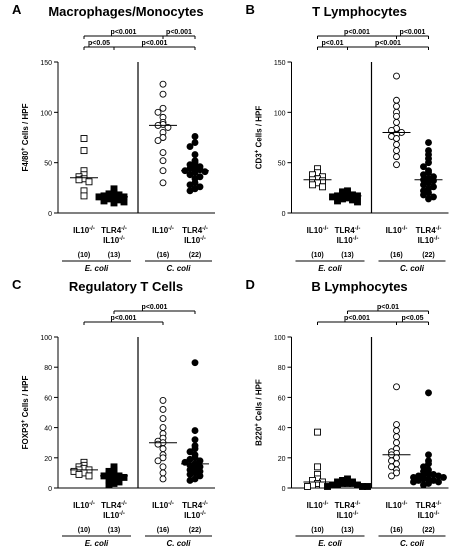 This screenshot has width=467, height=550. What do you see at coordinates (48, 459) in the screenshot?
I see `y-tick-label: 20` at bounding box center [48, 459].